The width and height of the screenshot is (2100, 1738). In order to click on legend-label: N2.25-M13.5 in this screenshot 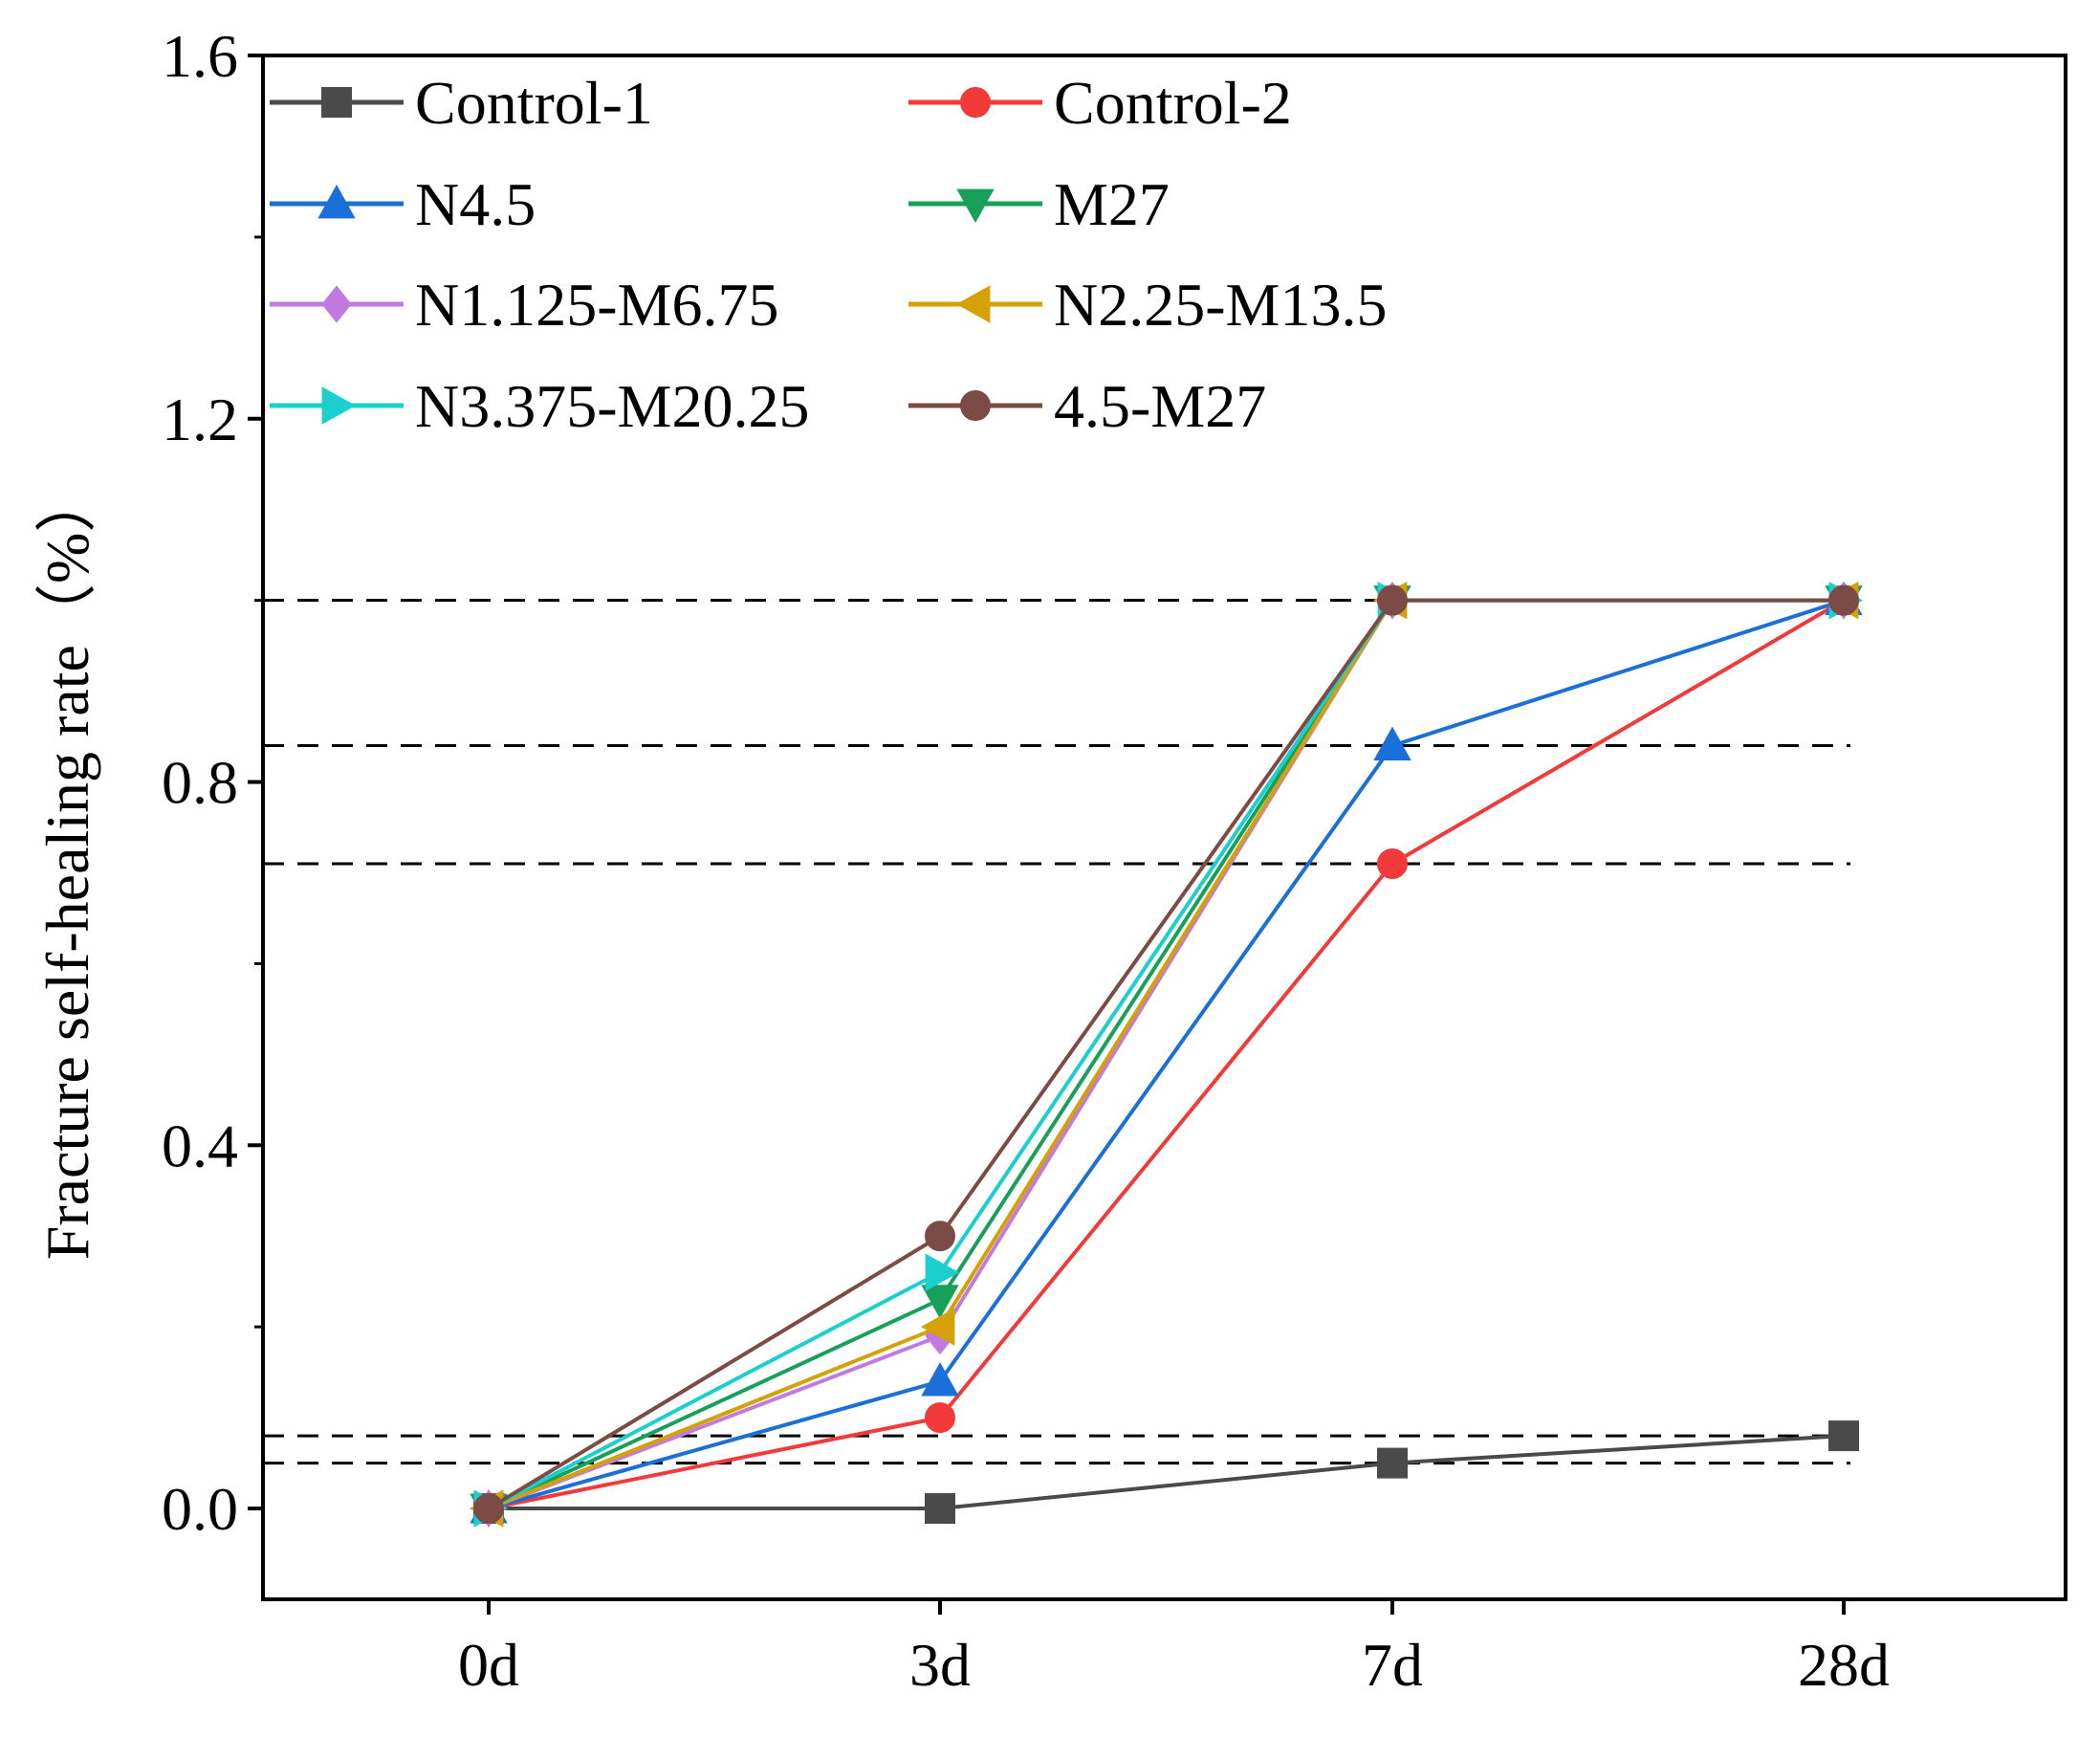, I will do `click(1221, 305)`.